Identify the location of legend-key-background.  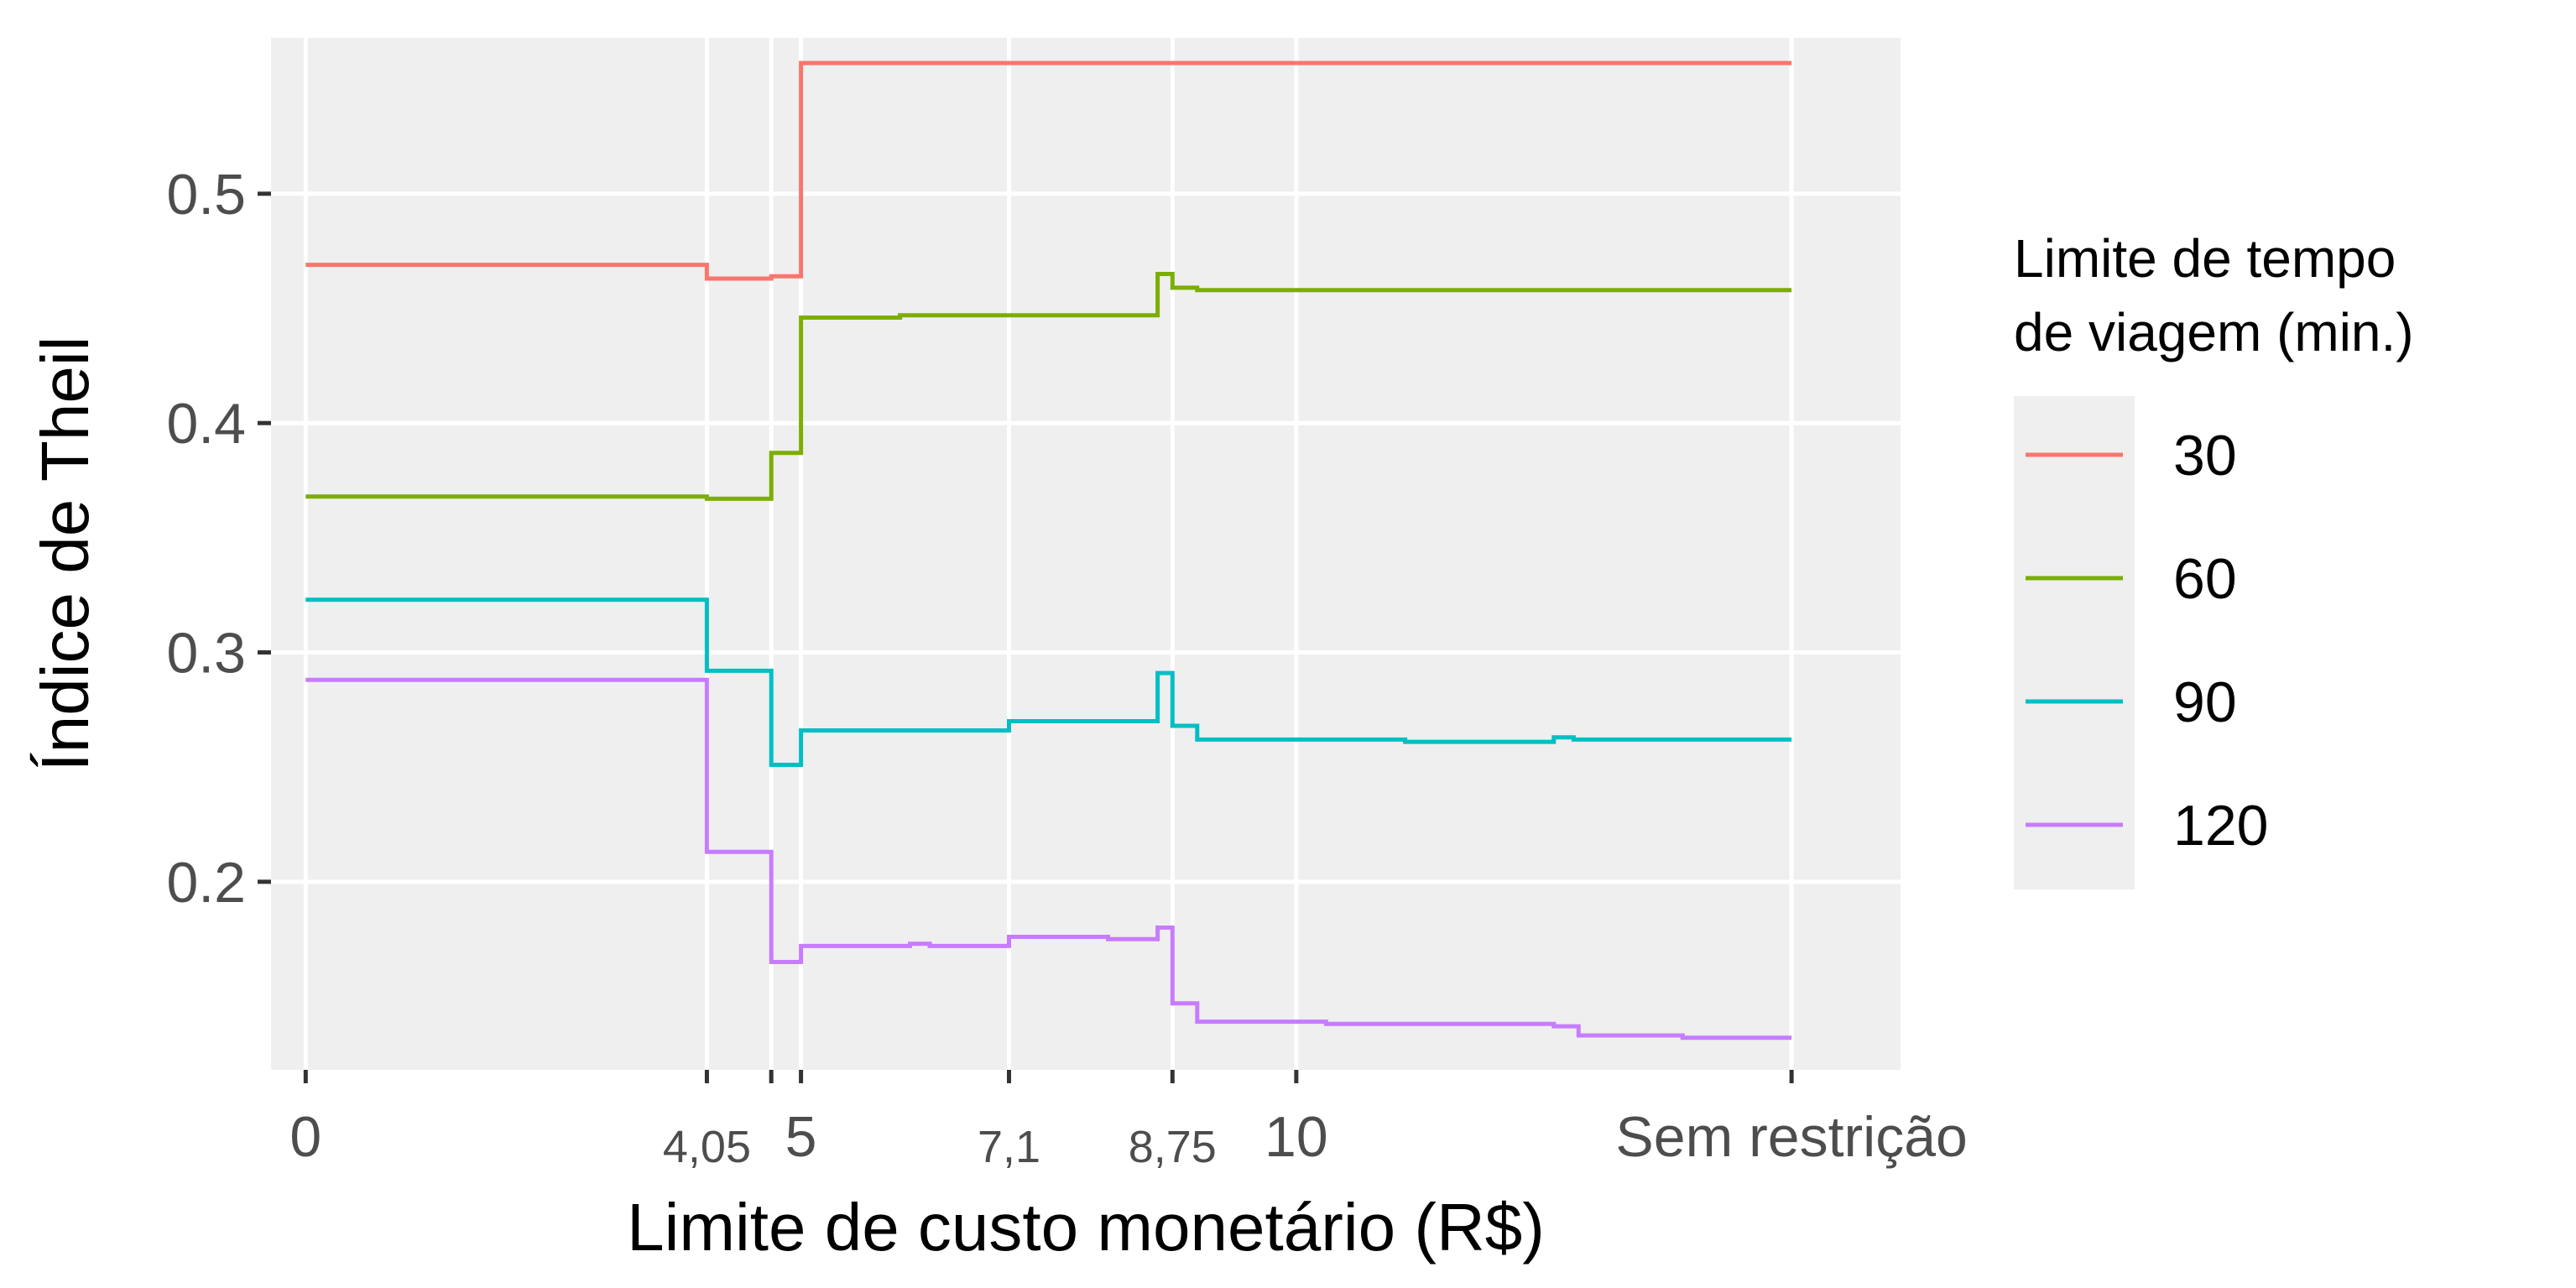
(2074, 642).